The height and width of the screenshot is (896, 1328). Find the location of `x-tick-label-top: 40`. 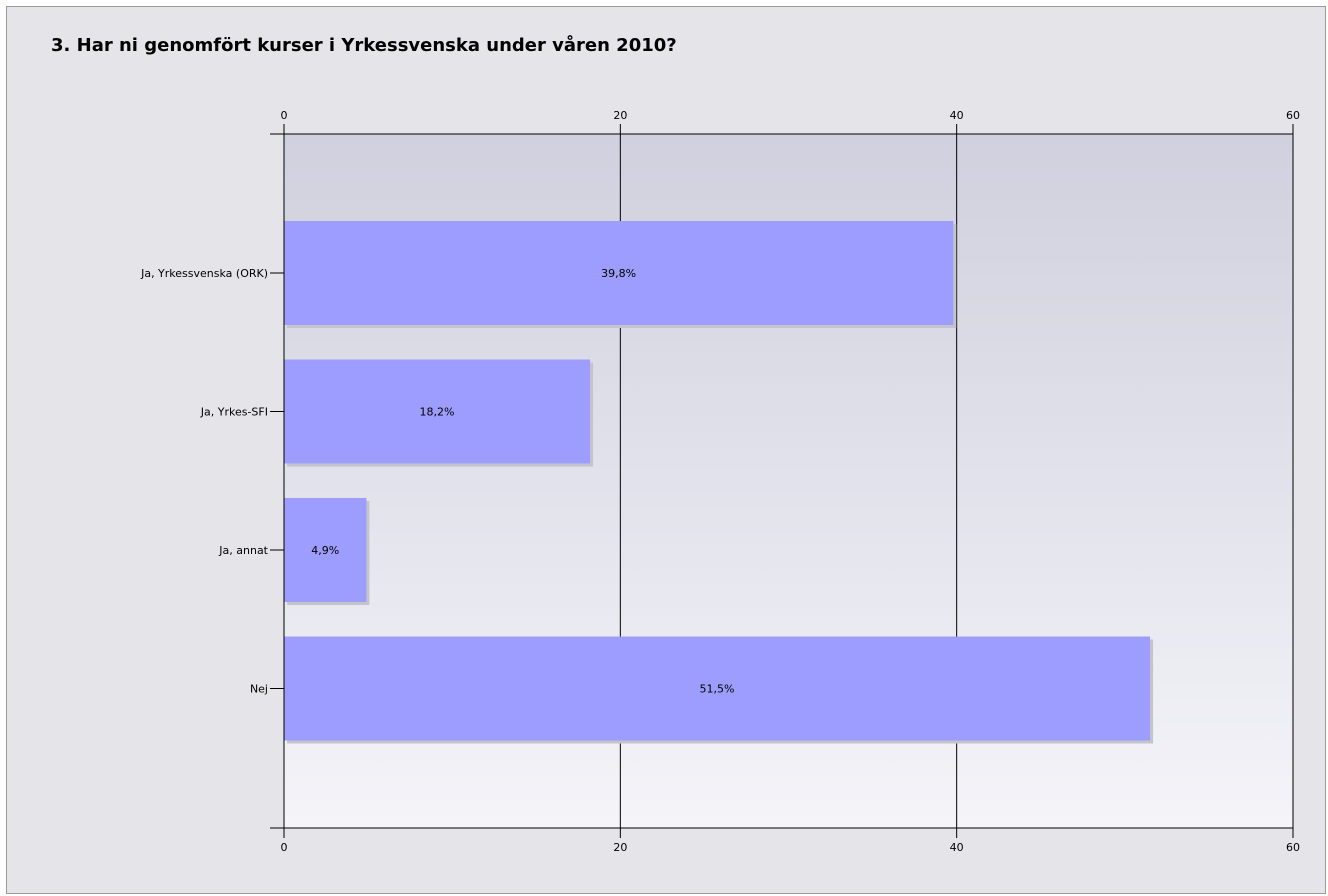

x-tick-label-top: 40 is located at coordinates (957, 115).